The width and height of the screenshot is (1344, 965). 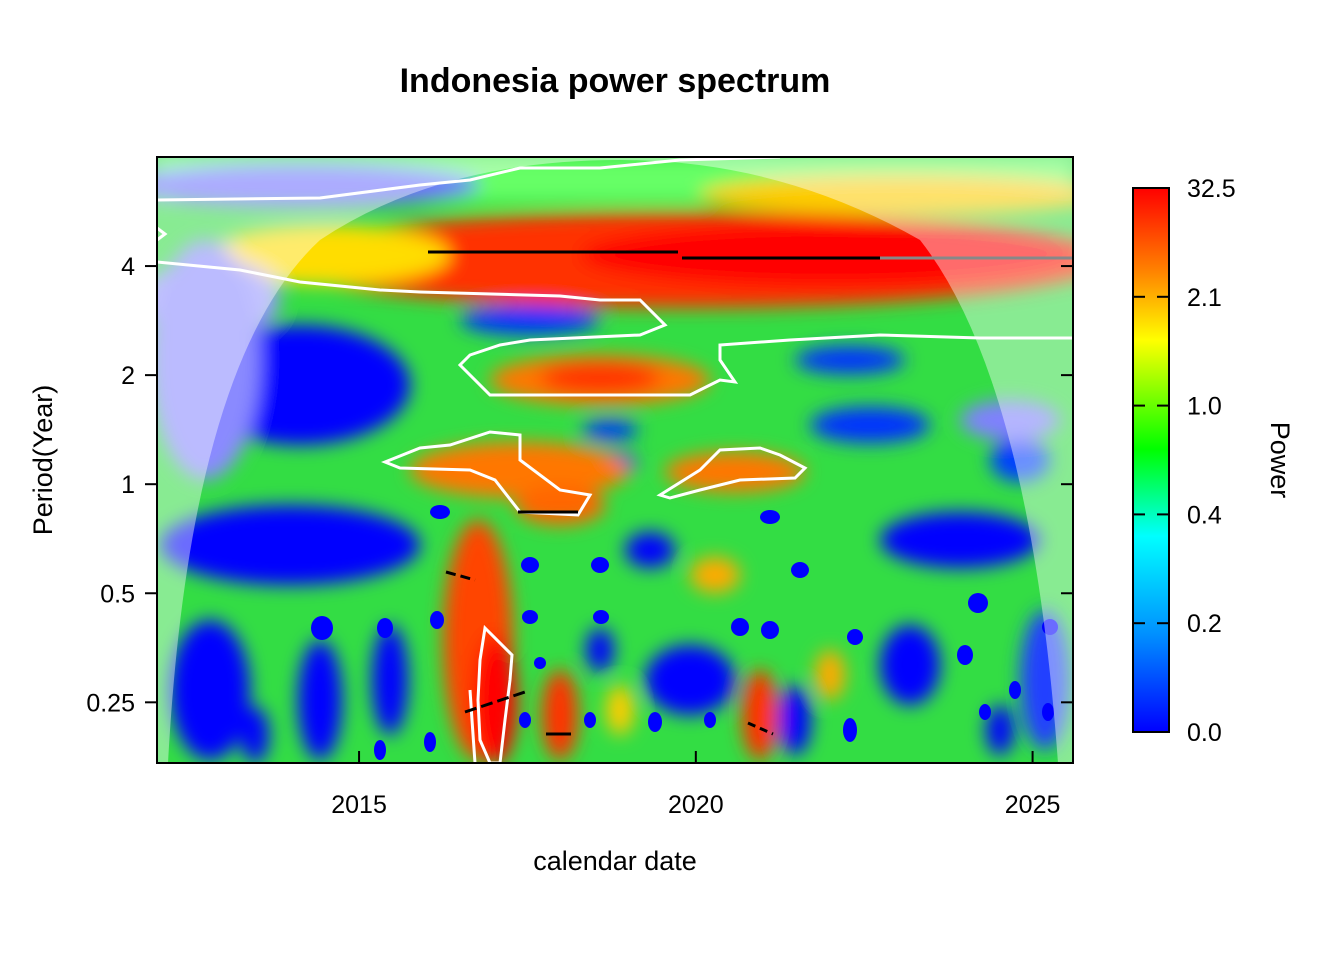 I want to click on y-axis-label: Period(Year), so click(x=43, y=460).